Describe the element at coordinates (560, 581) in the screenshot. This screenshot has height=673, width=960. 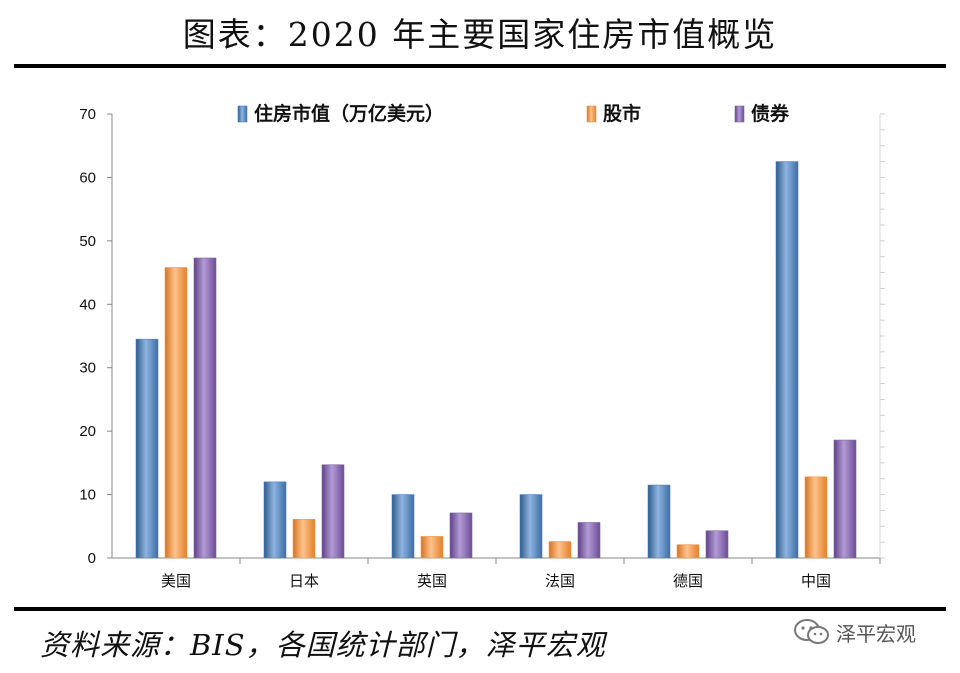
I see `x-tick-label: 法国` at that location.